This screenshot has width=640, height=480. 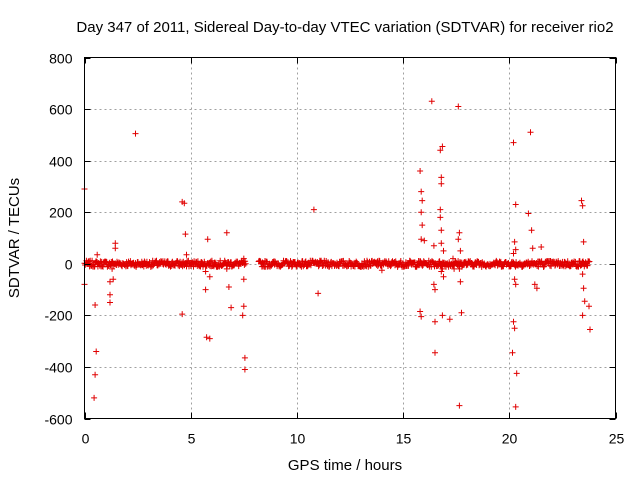 What do you see at coordinates (61, 213) in the screenshot?
I see `y-tick-label: 200` at bounding box center [61, 213].